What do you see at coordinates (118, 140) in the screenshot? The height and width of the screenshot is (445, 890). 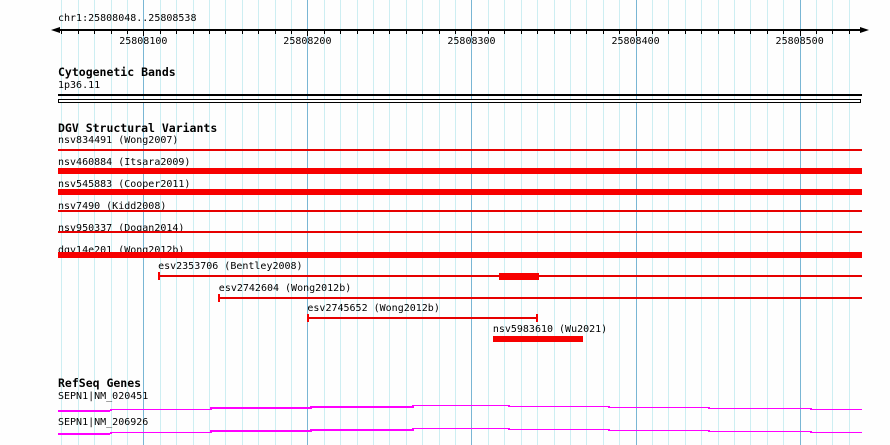 I see `variant-label: nsv834491 (Wong2007)` at bounding box center [118, 140].